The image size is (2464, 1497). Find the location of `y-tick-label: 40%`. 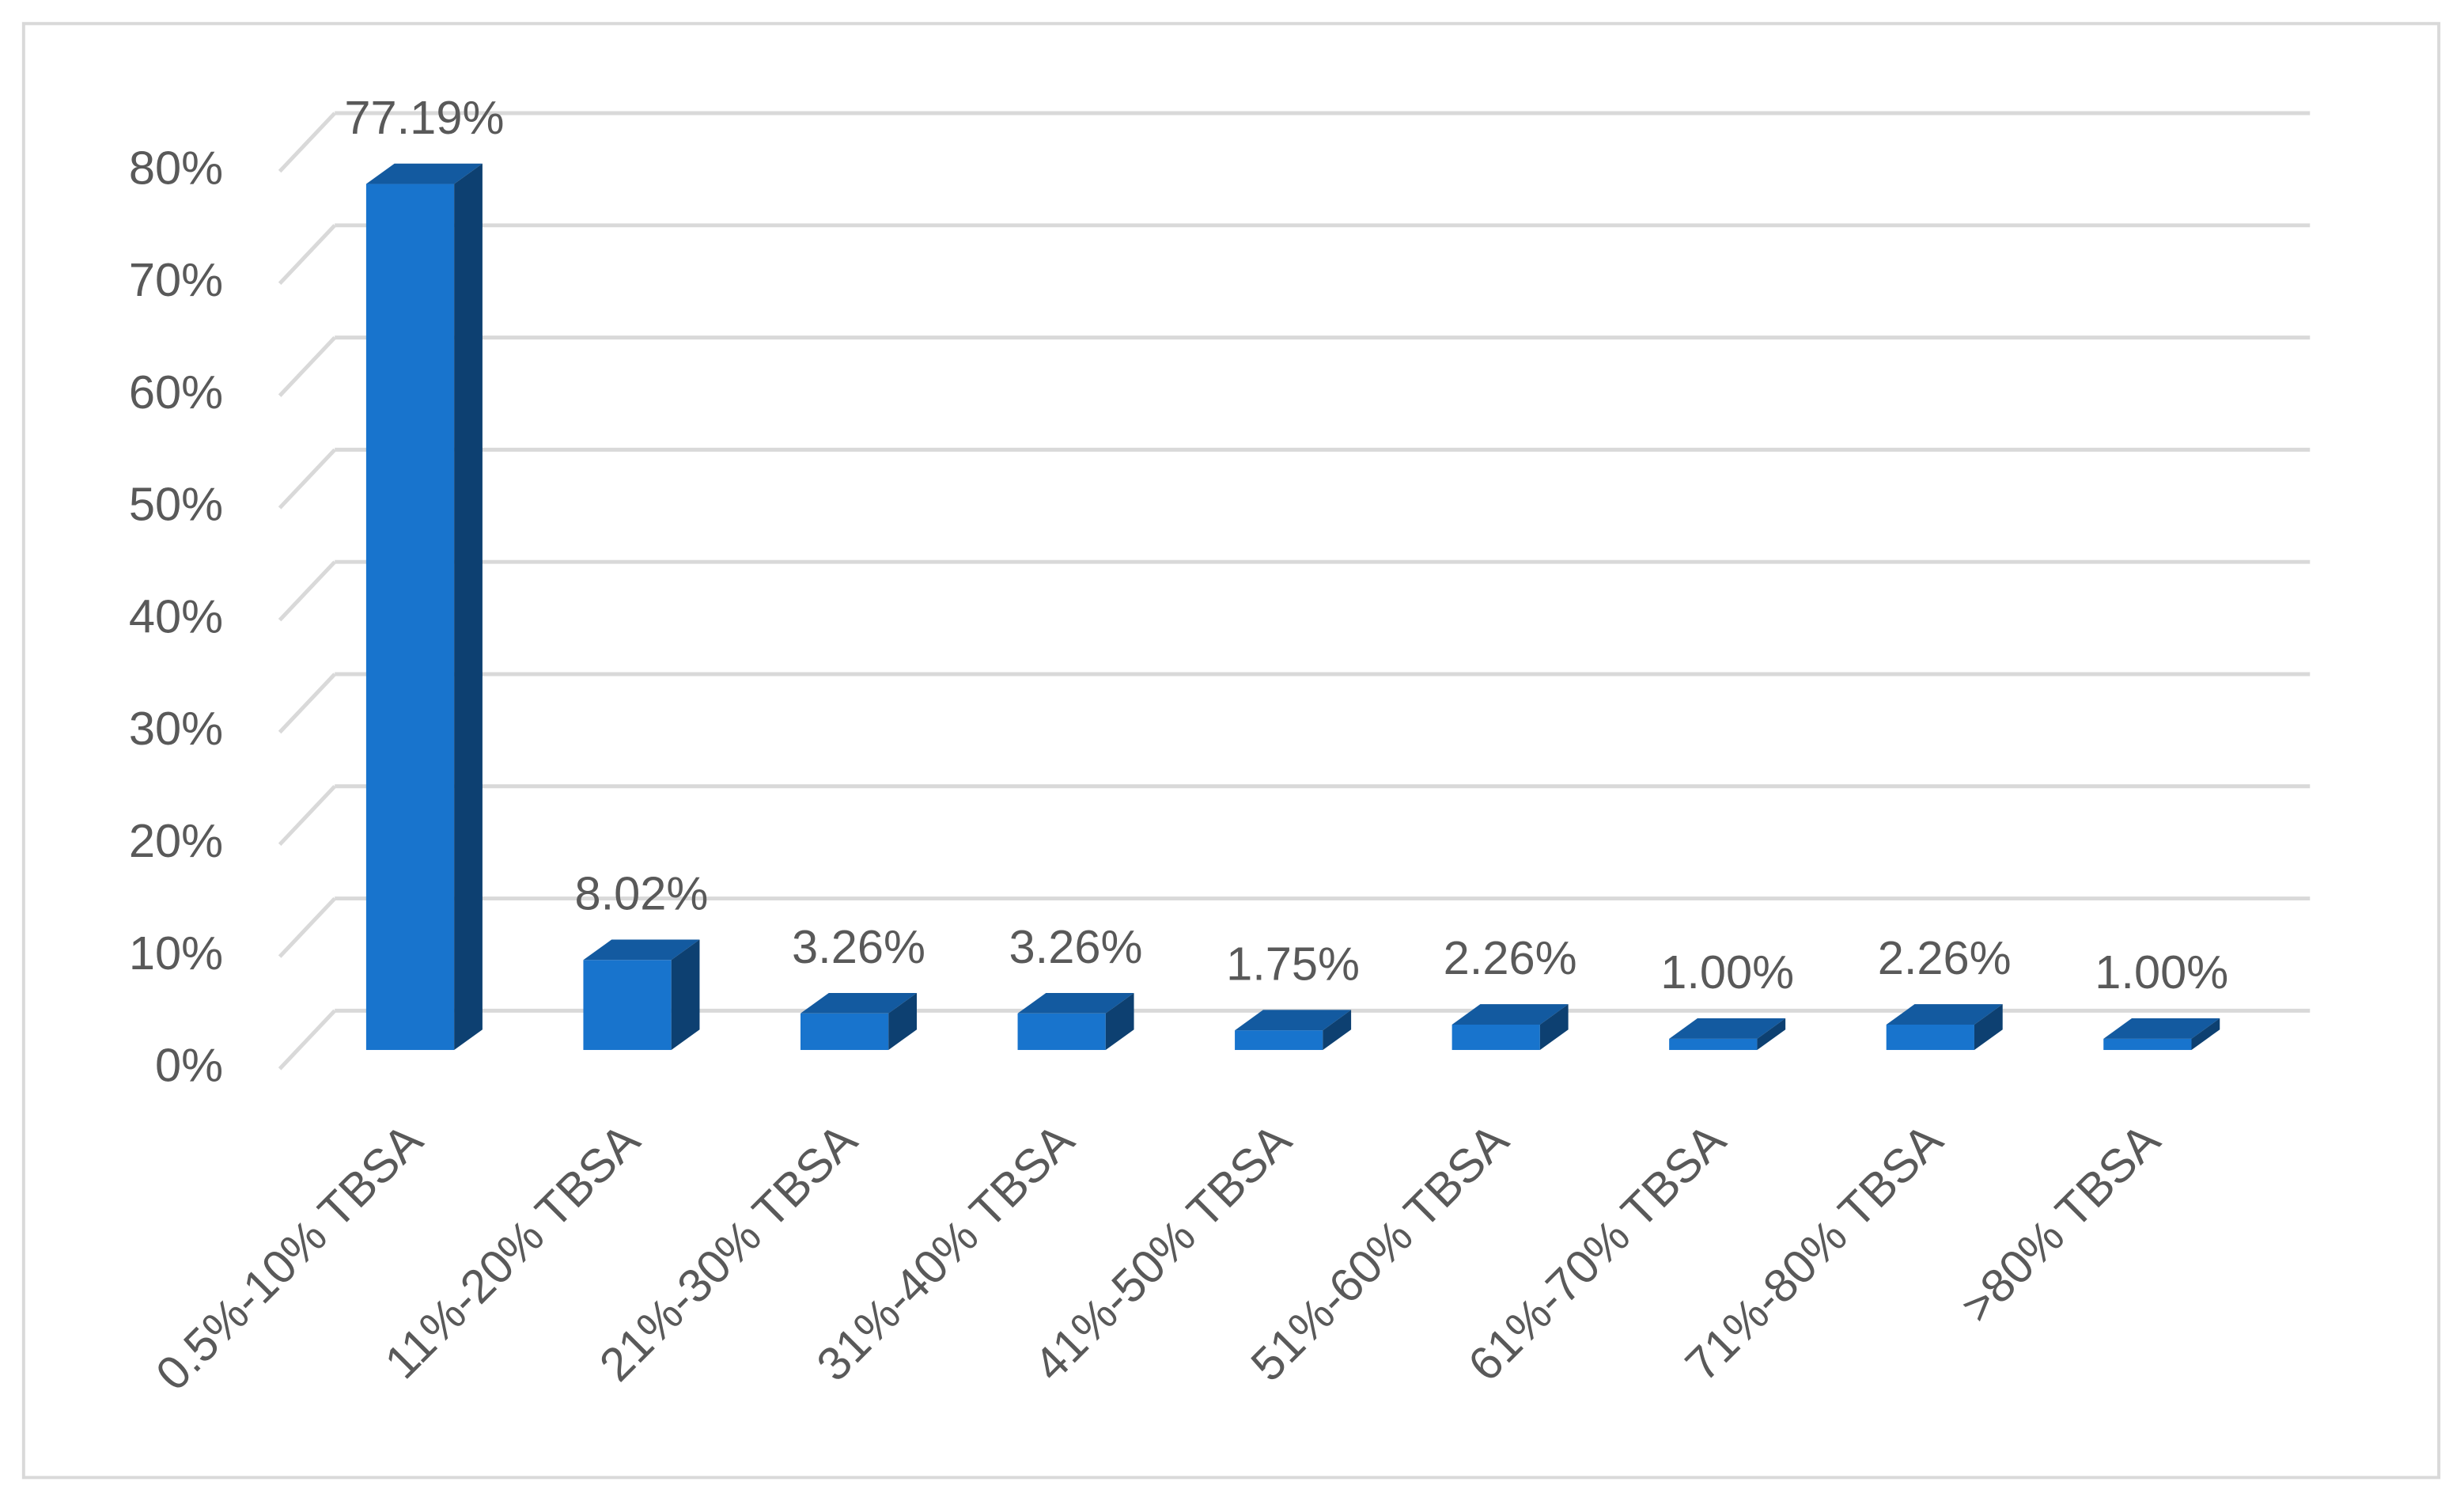

y-tick-label: 40% is located at coordinates (176, 615).